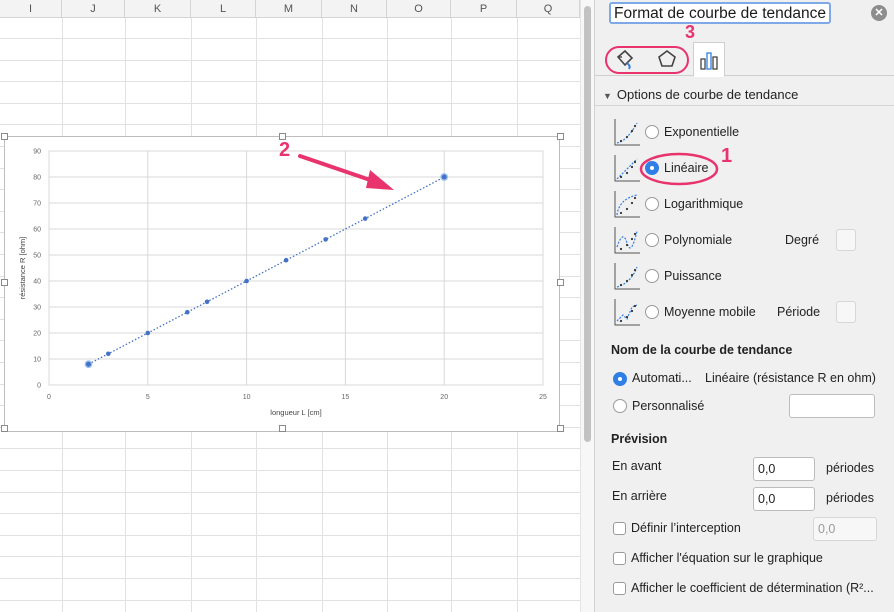  Describe the element at coordinates (748, 277) in the screenshot. I see `trendline-option-row: Puissance` at that location.